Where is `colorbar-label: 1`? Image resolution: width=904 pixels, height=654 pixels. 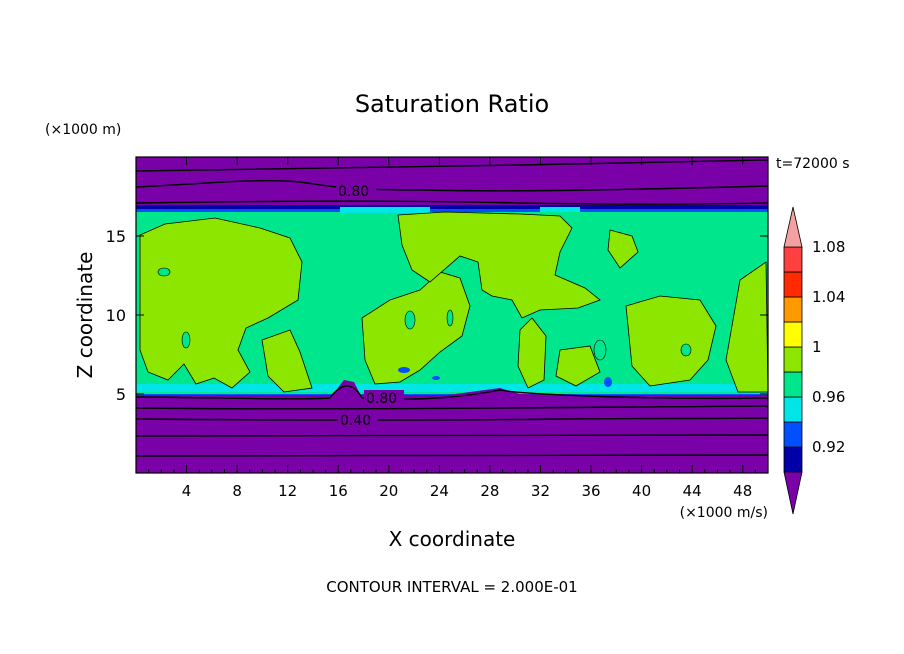
colorbar-label: 1 is located at coordinates (817, 347).